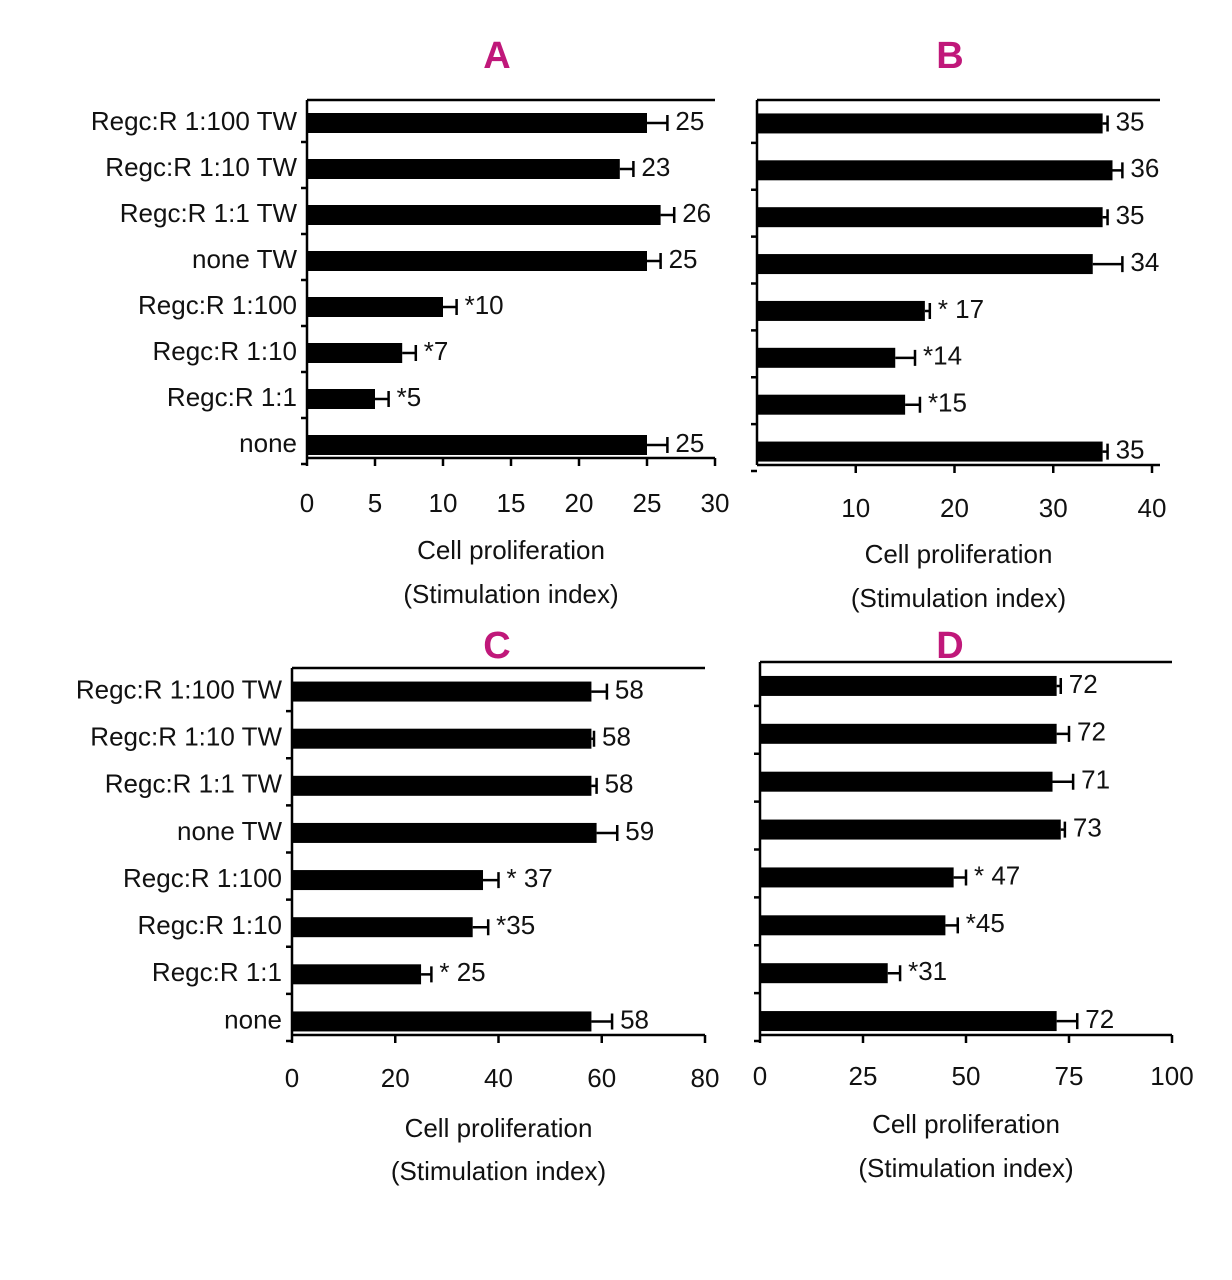 This screenshot has height=1280, width=1232. Describe the element at coordinates (689, 121) in the screenshot. I see `value-label: 25` at that location.